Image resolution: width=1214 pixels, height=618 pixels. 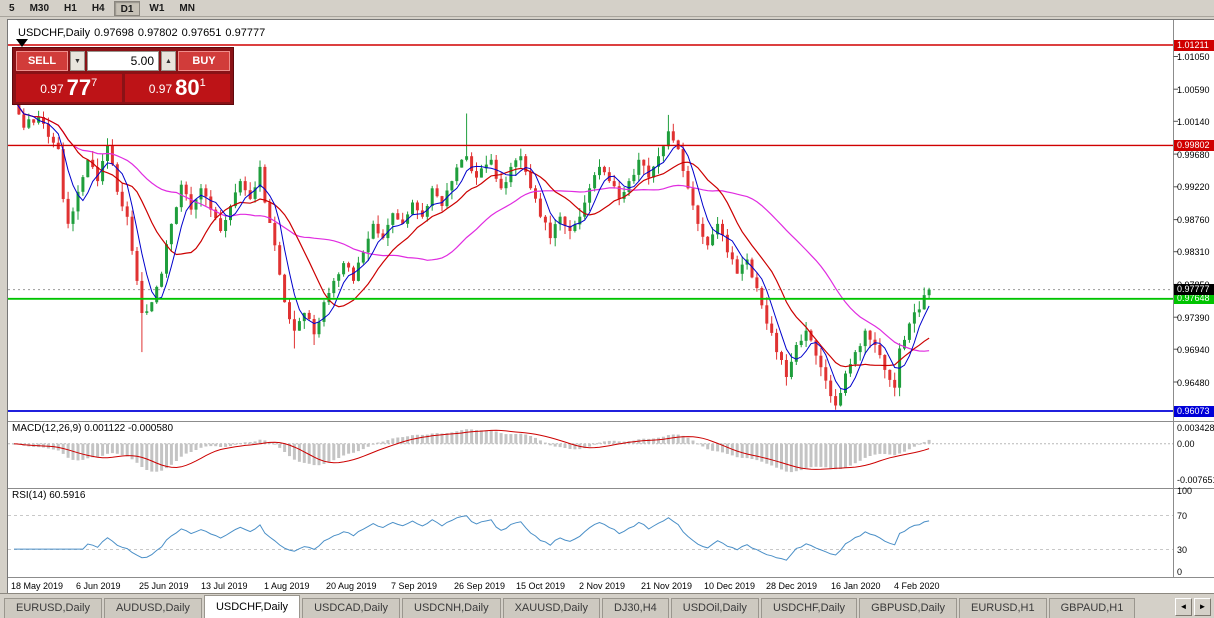 What do you see at coordinates (1193, 252) in the screenshot?
I see `price-tick-label: 0.98310` at bounding box center [1193, 252].